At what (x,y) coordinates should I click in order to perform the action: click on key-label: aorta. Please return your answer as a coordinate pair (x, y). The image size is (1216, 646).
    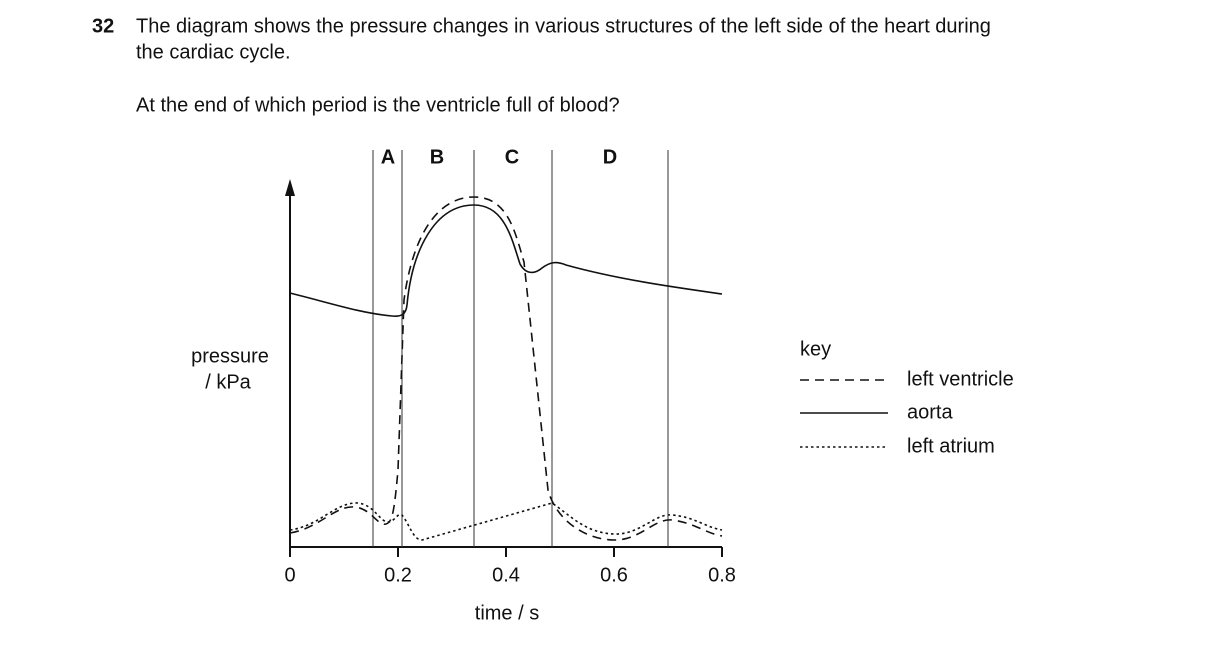
    Looking at the image, I should click on (930, 412).